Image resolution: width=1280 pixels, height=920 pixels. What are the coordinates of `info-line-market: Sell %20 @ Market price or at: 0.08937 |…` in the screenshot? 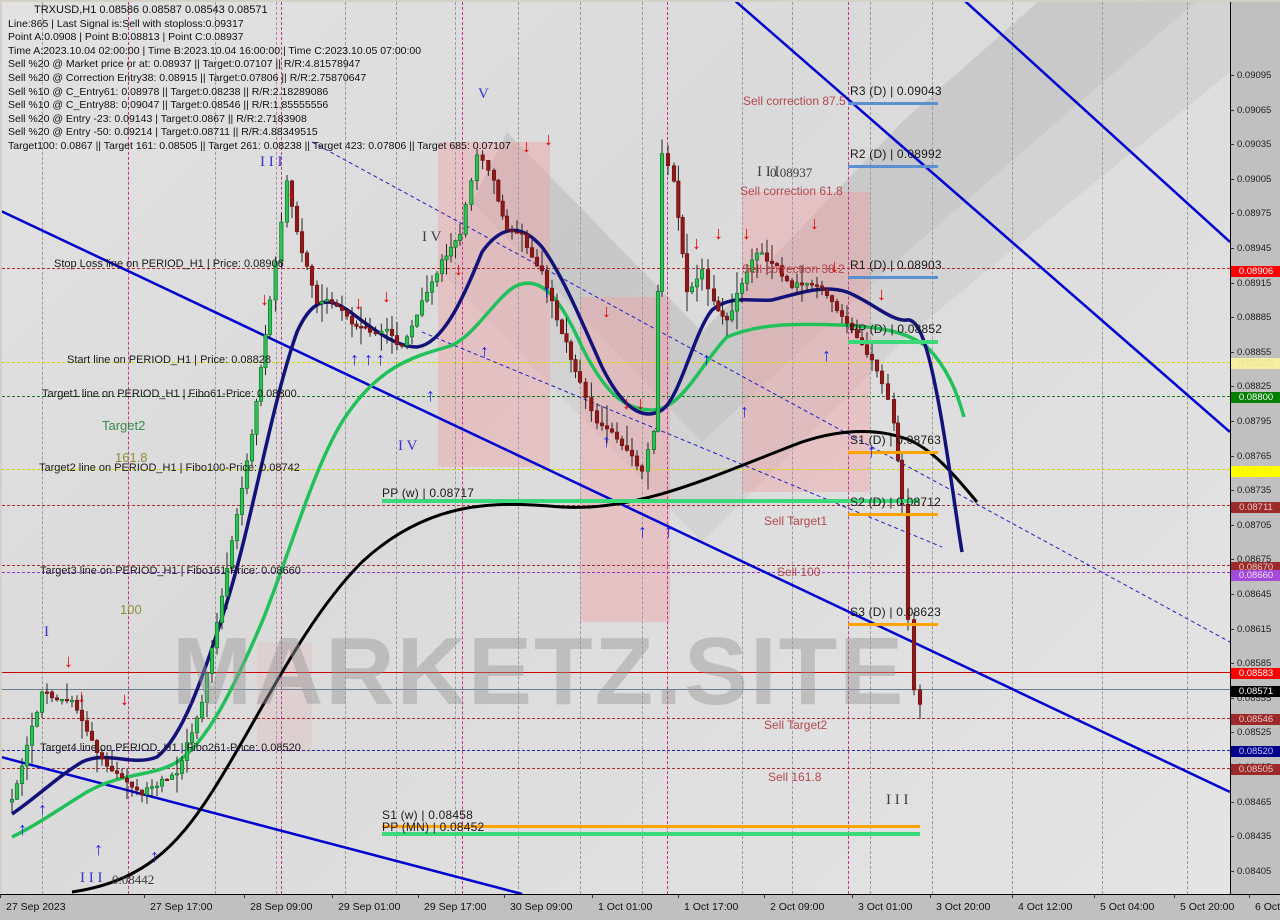 It's located at (184, 64).